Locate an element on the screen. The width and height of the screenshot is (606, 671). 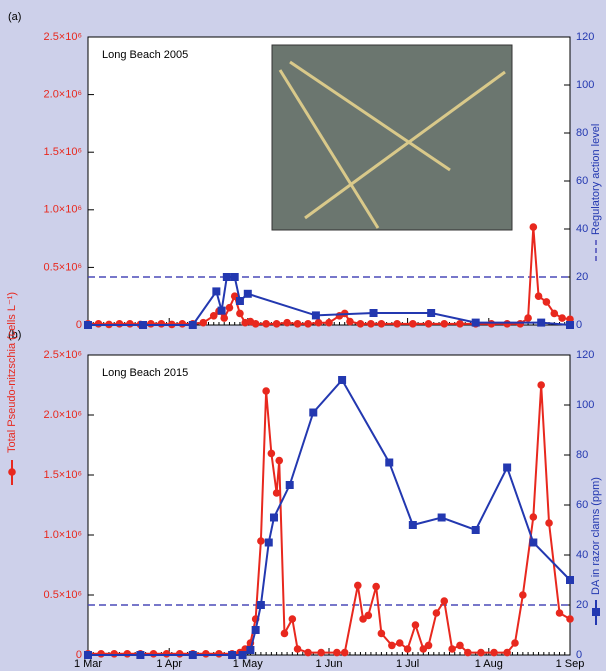
legend-marker is located at coordinates (596, 612).